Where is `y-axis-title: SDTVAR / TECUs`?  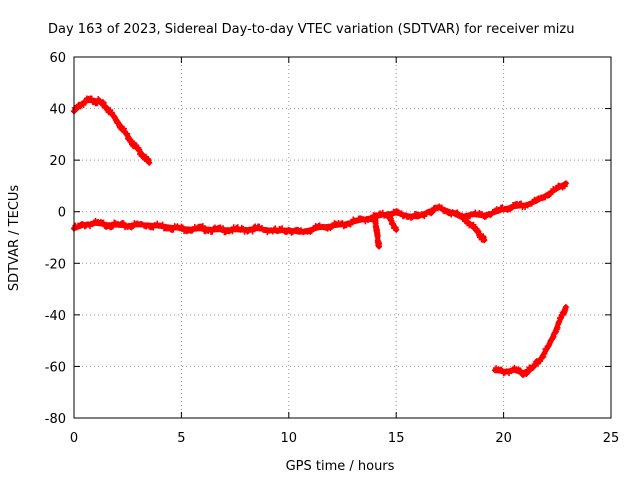 y-axis-title: SDTVAR / TECUs is located at coordinates (14, 238).